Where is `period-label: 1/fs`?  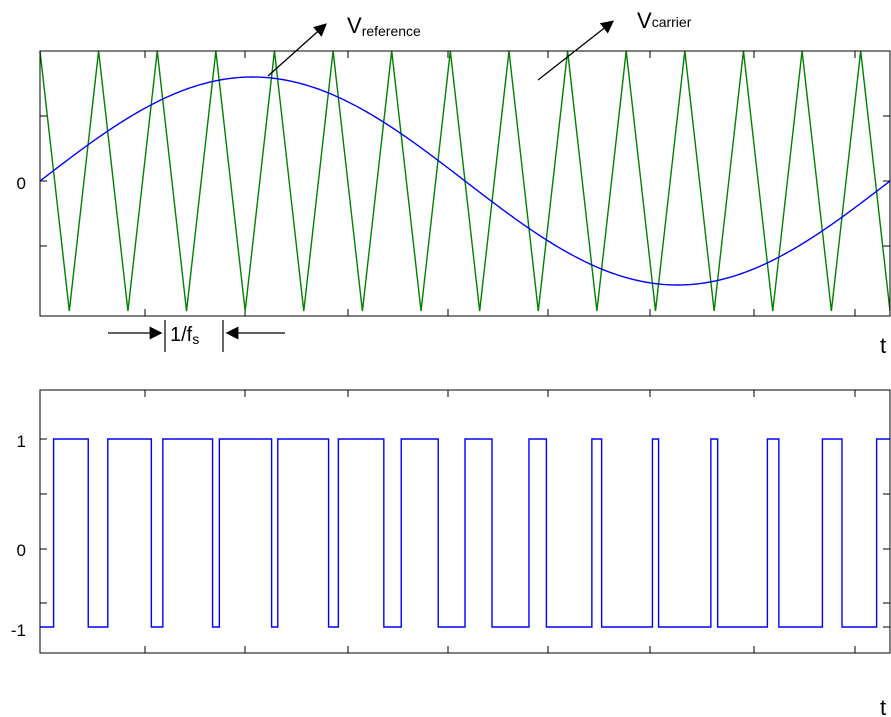 period-label: 1/fs is located at coordinates (184, 335).